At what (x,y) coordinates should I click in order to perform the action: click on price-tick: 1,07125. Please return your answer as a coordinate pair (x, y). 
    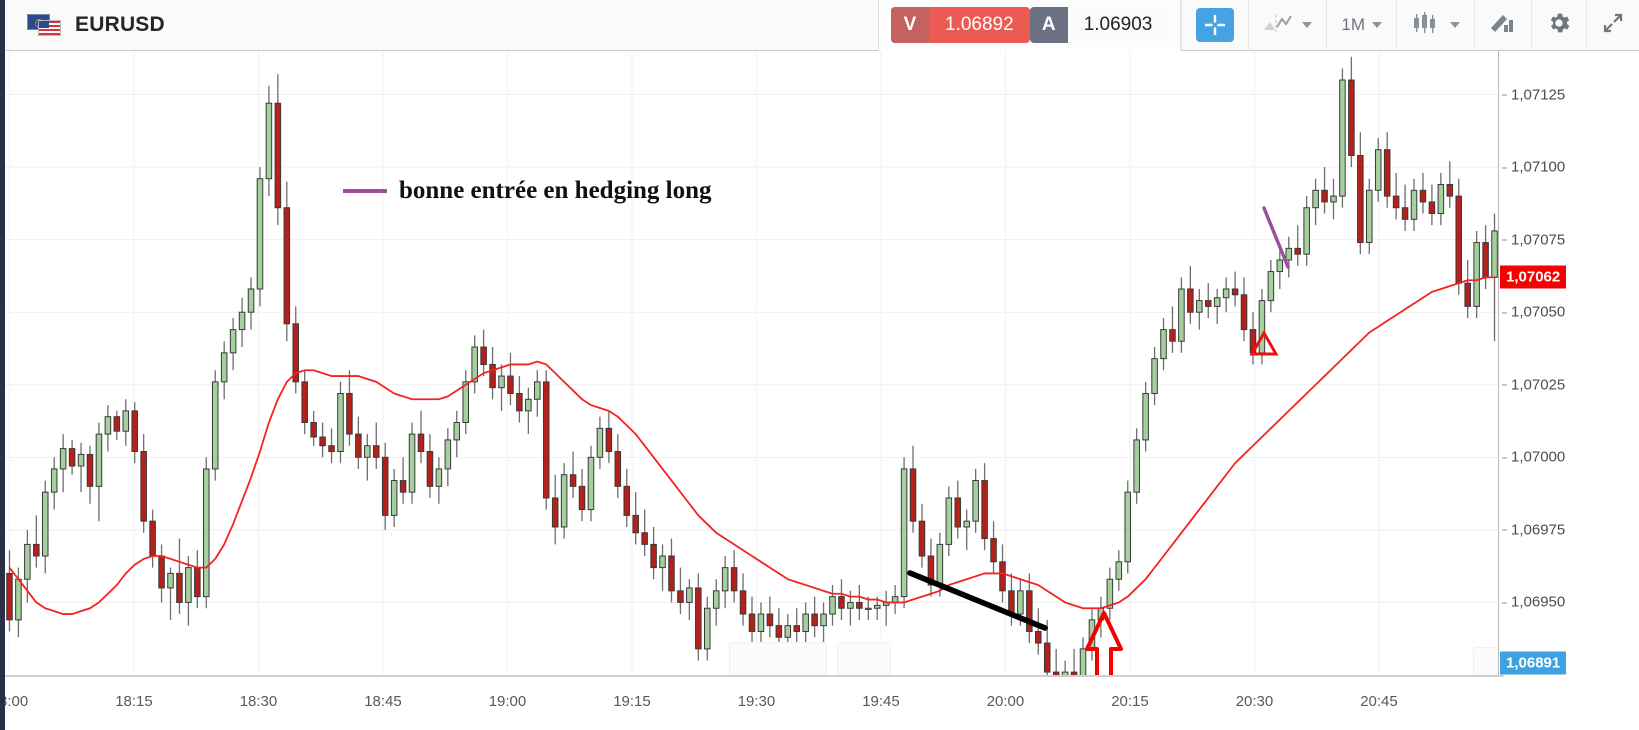
    Looking at the image, I should click on (1533, 95).